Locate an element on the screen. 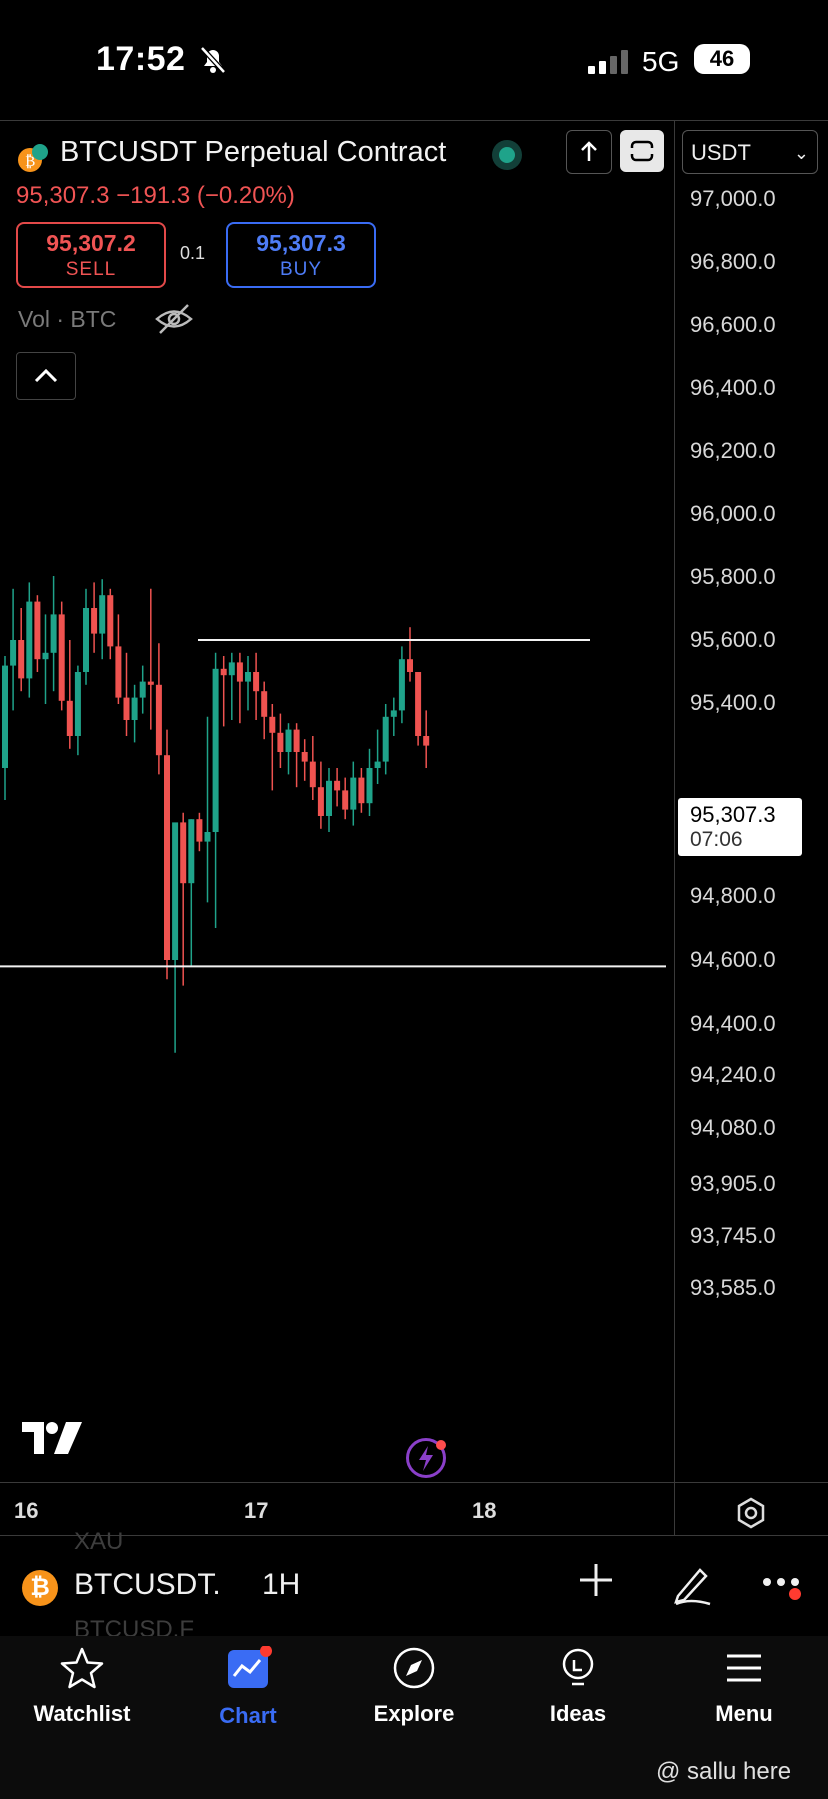  buy-label: BUY is located at coordinates (301, 269).